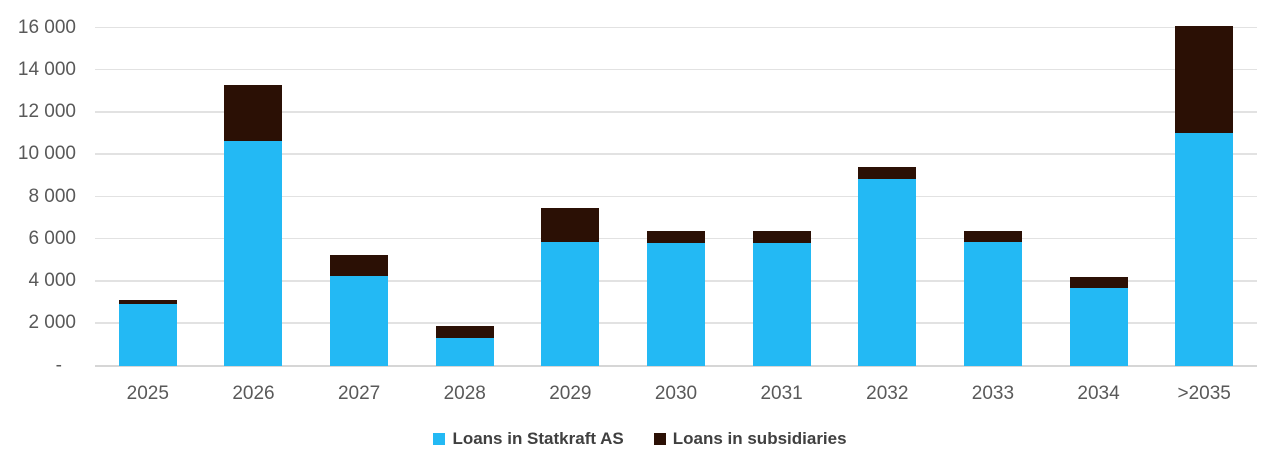  What do you see at coordinates (992, 304) in the screenshot?
I see `bar-segment-statkraft-2033` at bounding box center [992, 304].